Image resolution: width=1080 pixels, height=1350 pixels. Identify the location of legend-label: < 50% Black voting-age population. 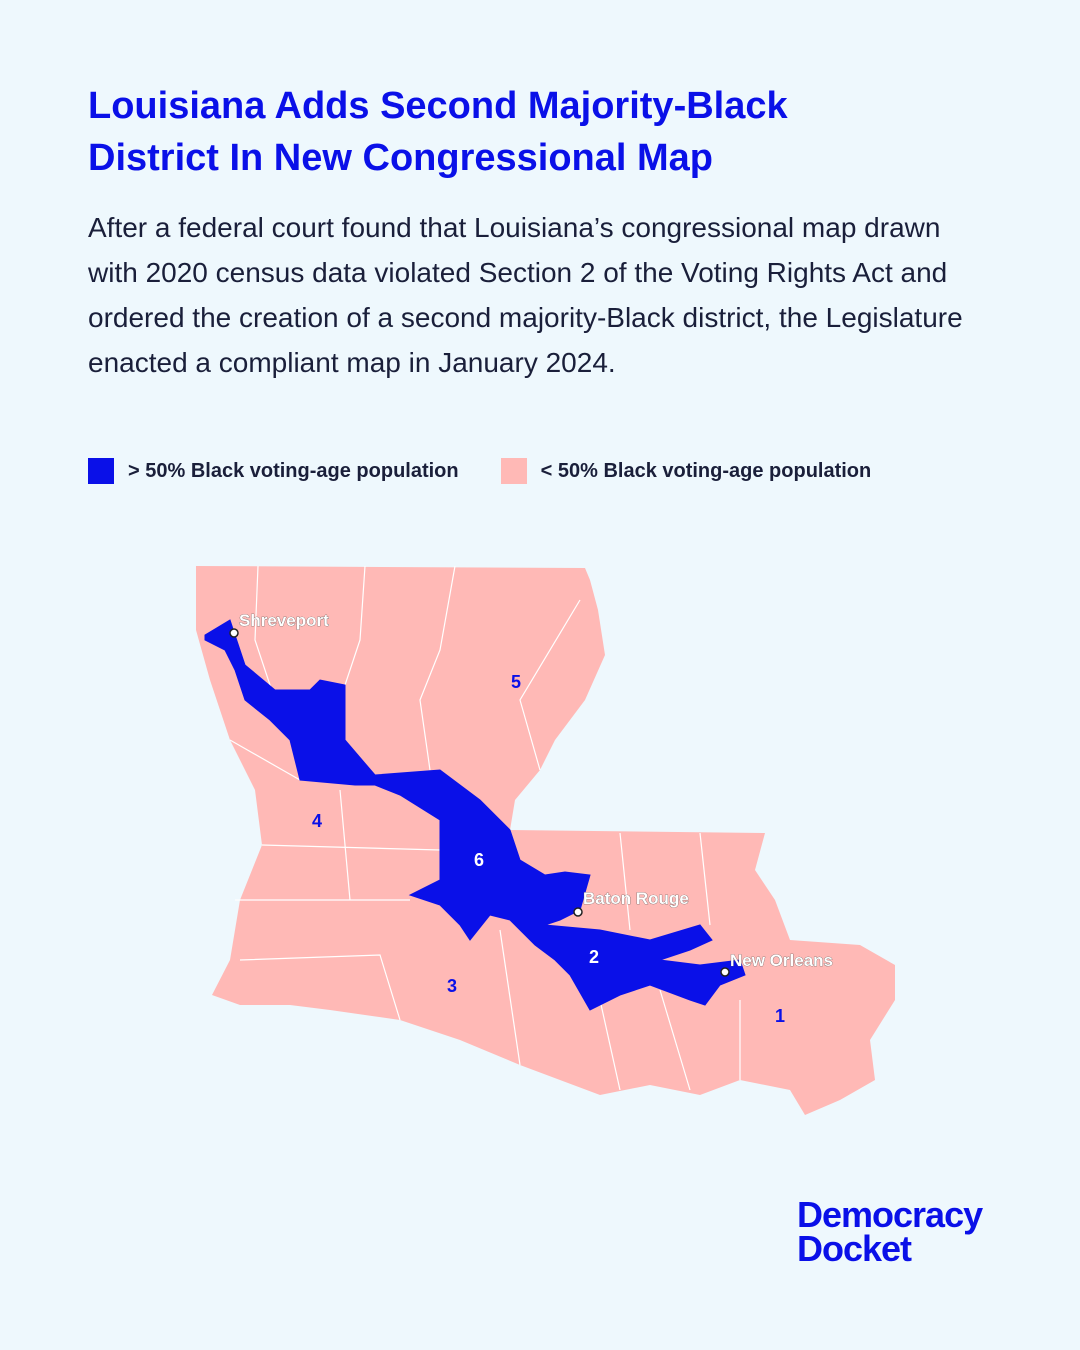
(706, 470).